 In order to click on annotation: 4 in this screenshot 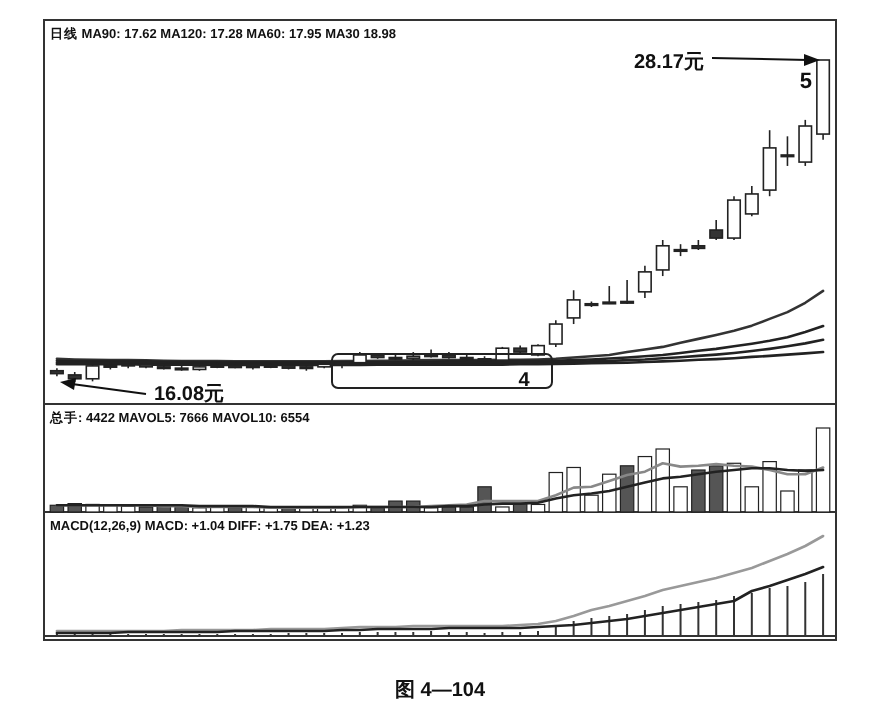, I will do `click(524, 381)`.